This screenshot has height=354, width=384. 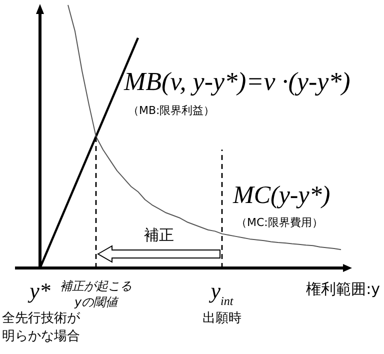 I want to click on annotation: （MC:限界費用）, so click(x=279, y=222).